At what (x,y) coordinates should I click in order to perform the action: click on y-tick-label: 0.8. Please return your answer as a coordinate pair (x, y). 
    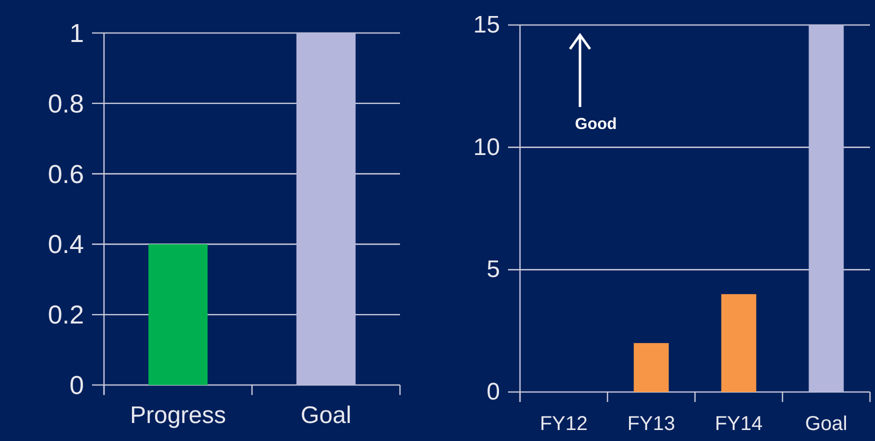
    Looking at the image, I should click on (66, 103).